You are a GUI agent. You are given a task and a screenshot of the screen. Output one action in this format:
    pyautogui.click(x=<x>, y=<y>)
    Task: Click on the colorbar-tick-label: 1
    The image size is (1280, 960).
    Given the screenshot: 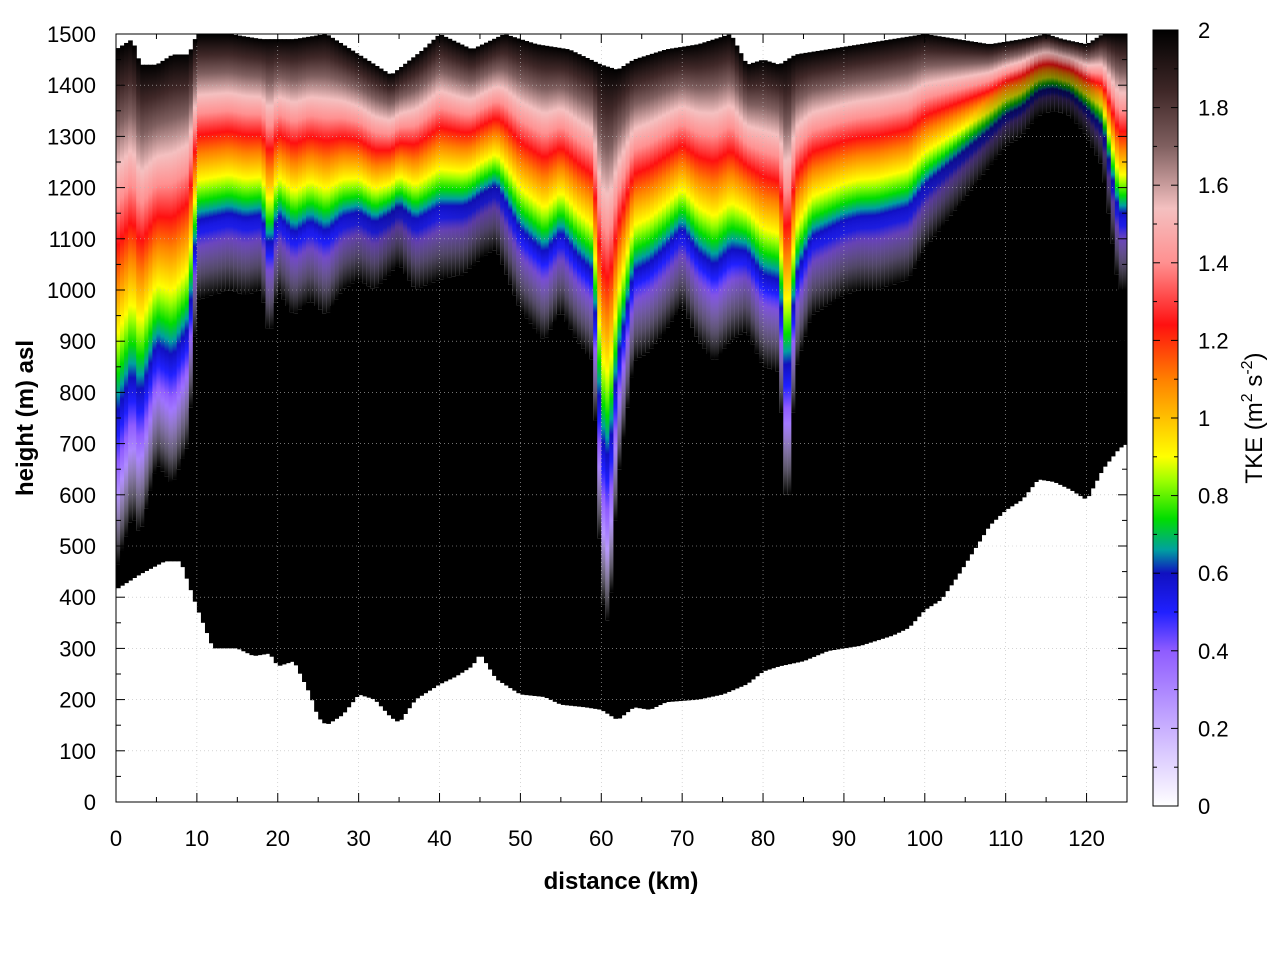 What is the action you would take?
    pyautogui.click(x=1204, y=418)
    